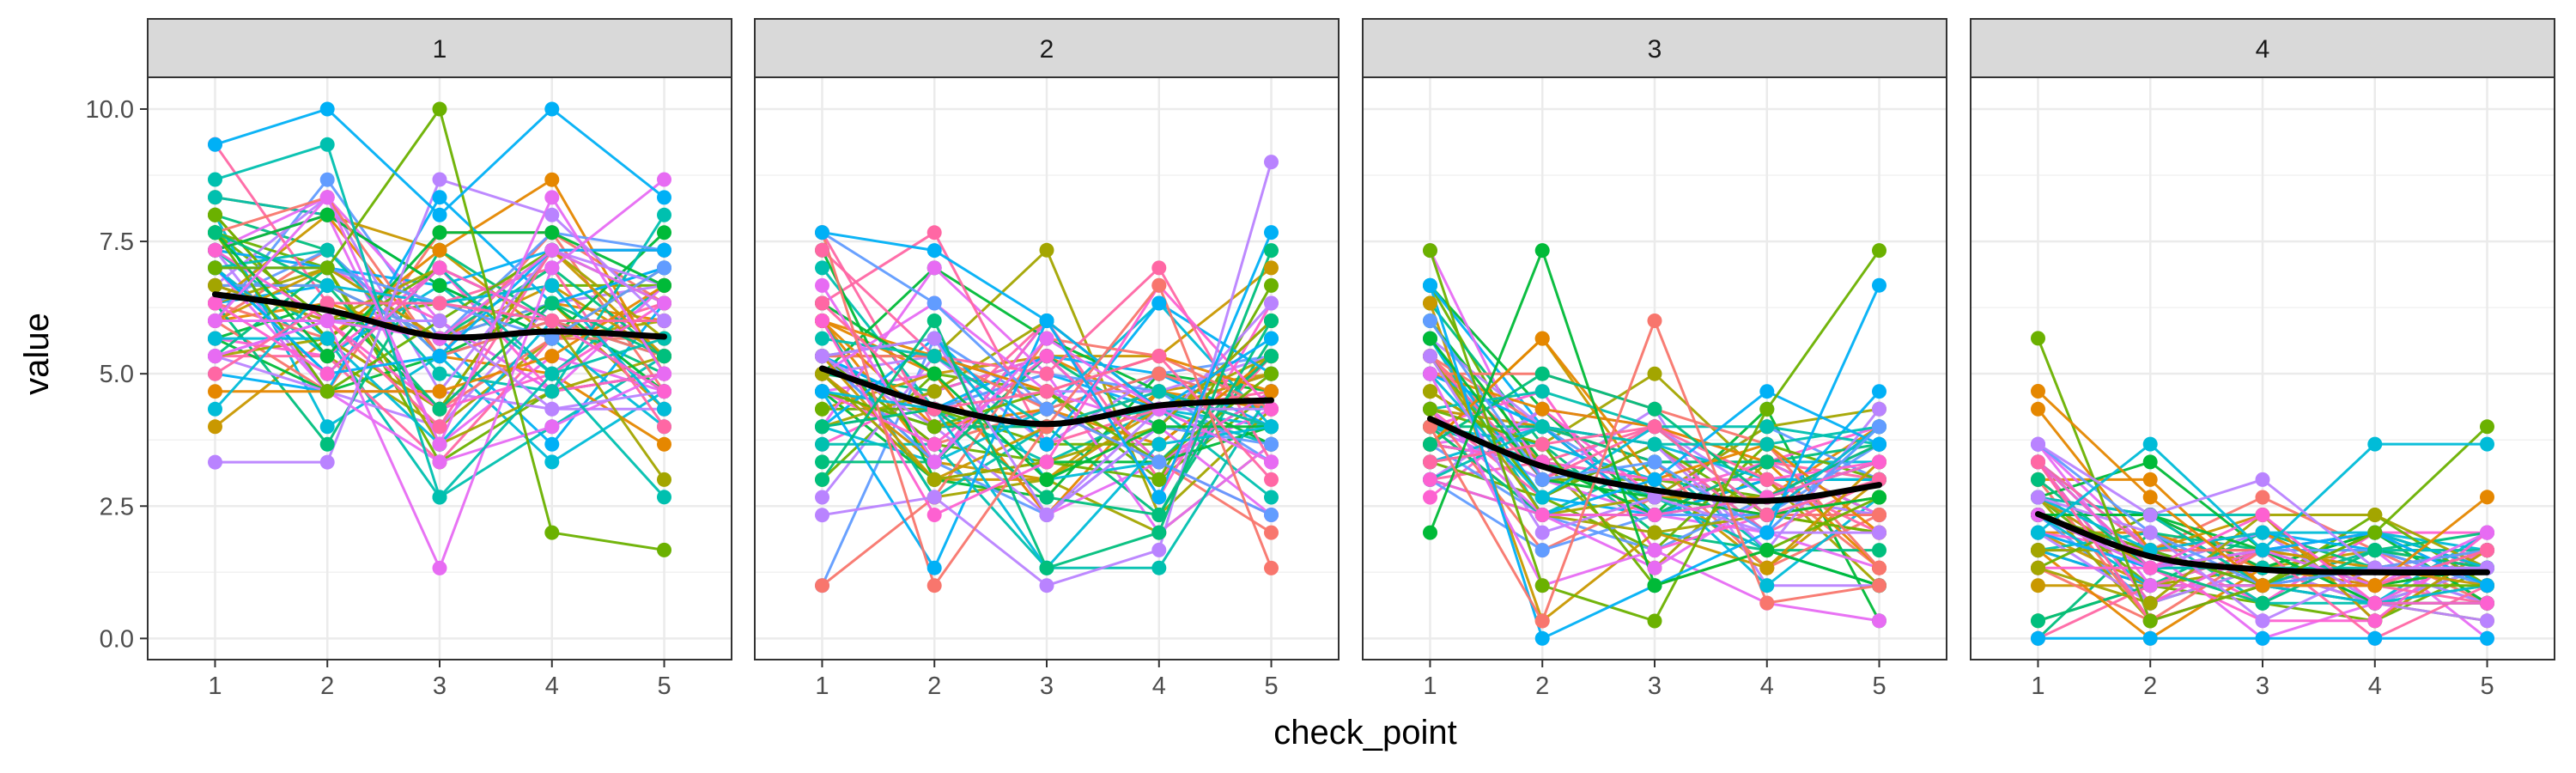 This screenshot has width=2576, height=773. Describe the element at coordinates (117, 639) in the screenshot. I see `y-tick-label: 0.0` at that location.